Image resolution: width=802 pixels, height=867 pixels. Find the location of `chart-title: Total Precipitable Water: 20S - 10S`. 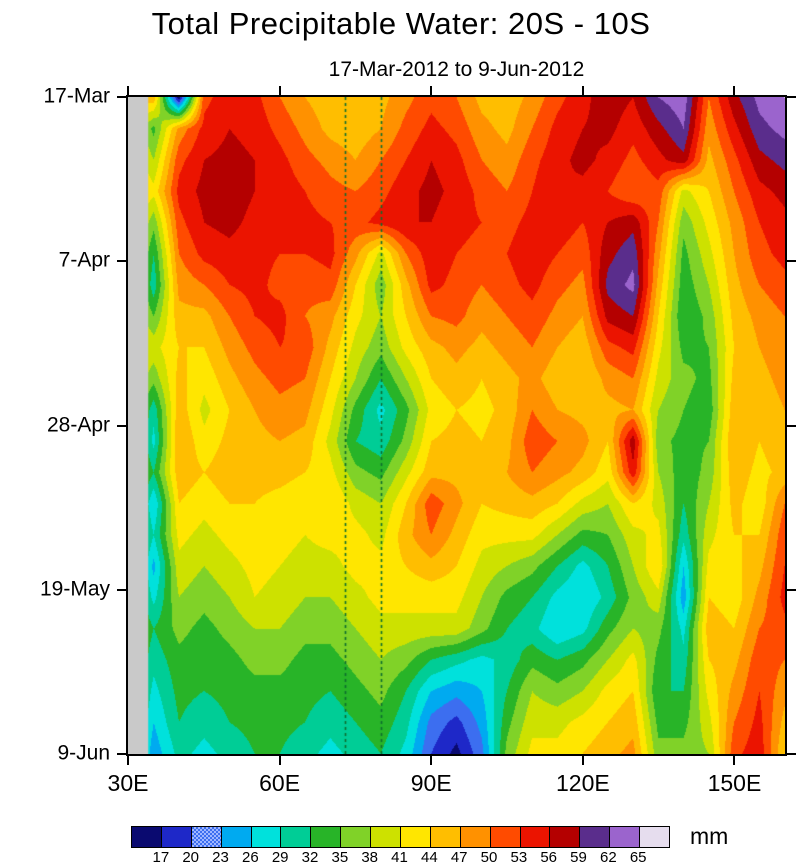

chart-title: Total Precipitable Water: 20S - 10S is located at coordinates (401, 23).